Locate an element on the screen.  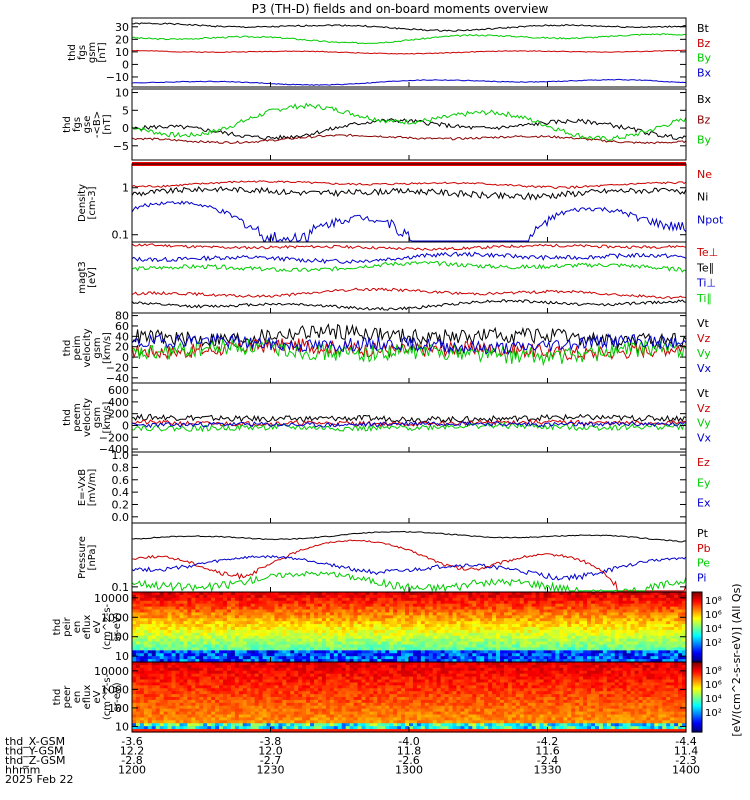
y-axis-label: thdfgsgse-<B>[nT] is located at coordinates (87, 124).